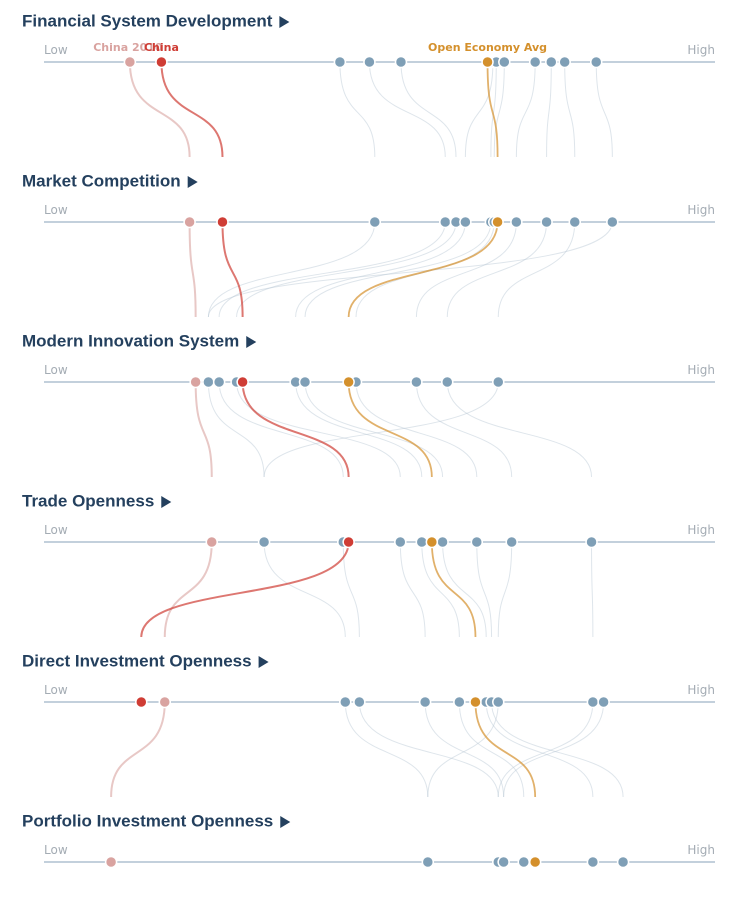  What do you see at coordinates (137, 660) in the screenshot?
I see `dimension-title: Direct Investment Openness` at bounding box center [137, 660].